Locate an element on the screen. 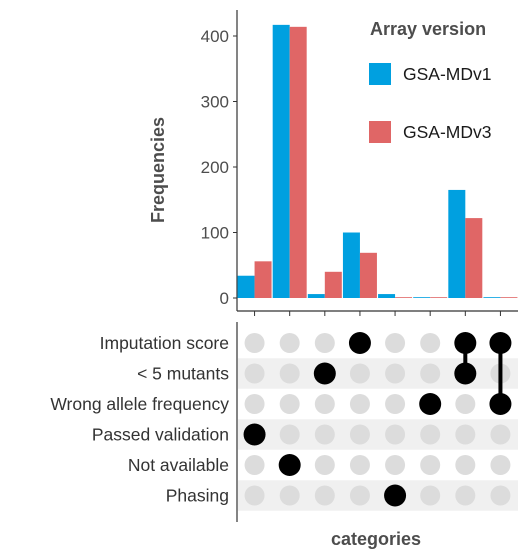 Image resolution: width=518 pixels, height=550 pixels. legend-label-GSA-MDv3: GSA-MDv3 is located at coordinates (447, 132).